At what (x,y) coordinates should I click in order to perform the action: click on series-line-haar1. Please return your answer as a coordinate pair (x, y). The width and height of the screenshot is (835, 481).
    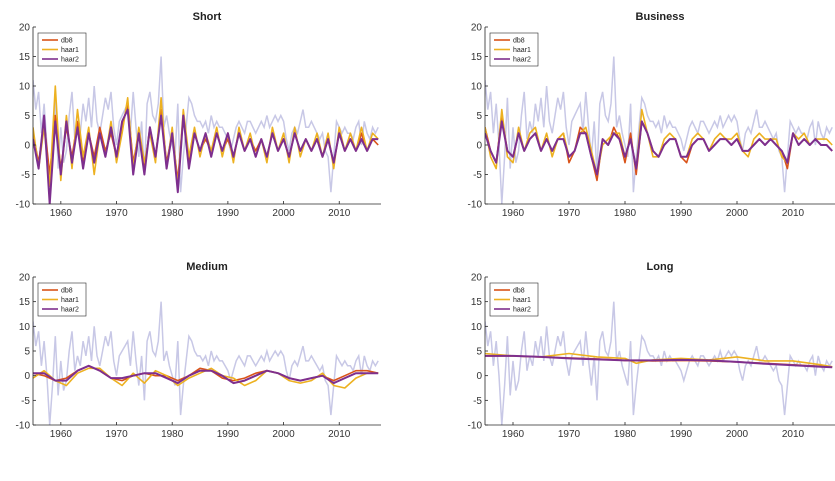
    Looking at the image, I should click on (659, 142).